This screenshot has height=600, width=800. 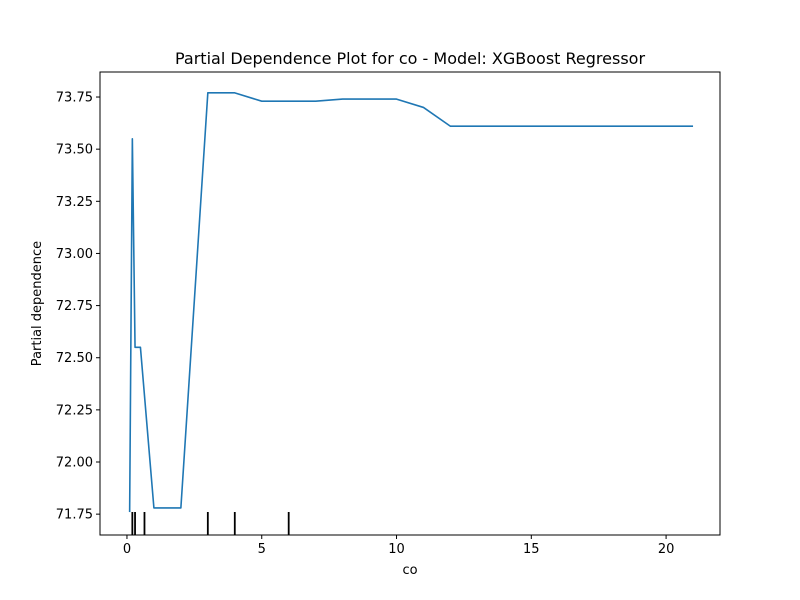 What do you see at coordinates (127, 549) in the screenshot?
I see `x-tick-label: 0` at bounding box center [127, 549].